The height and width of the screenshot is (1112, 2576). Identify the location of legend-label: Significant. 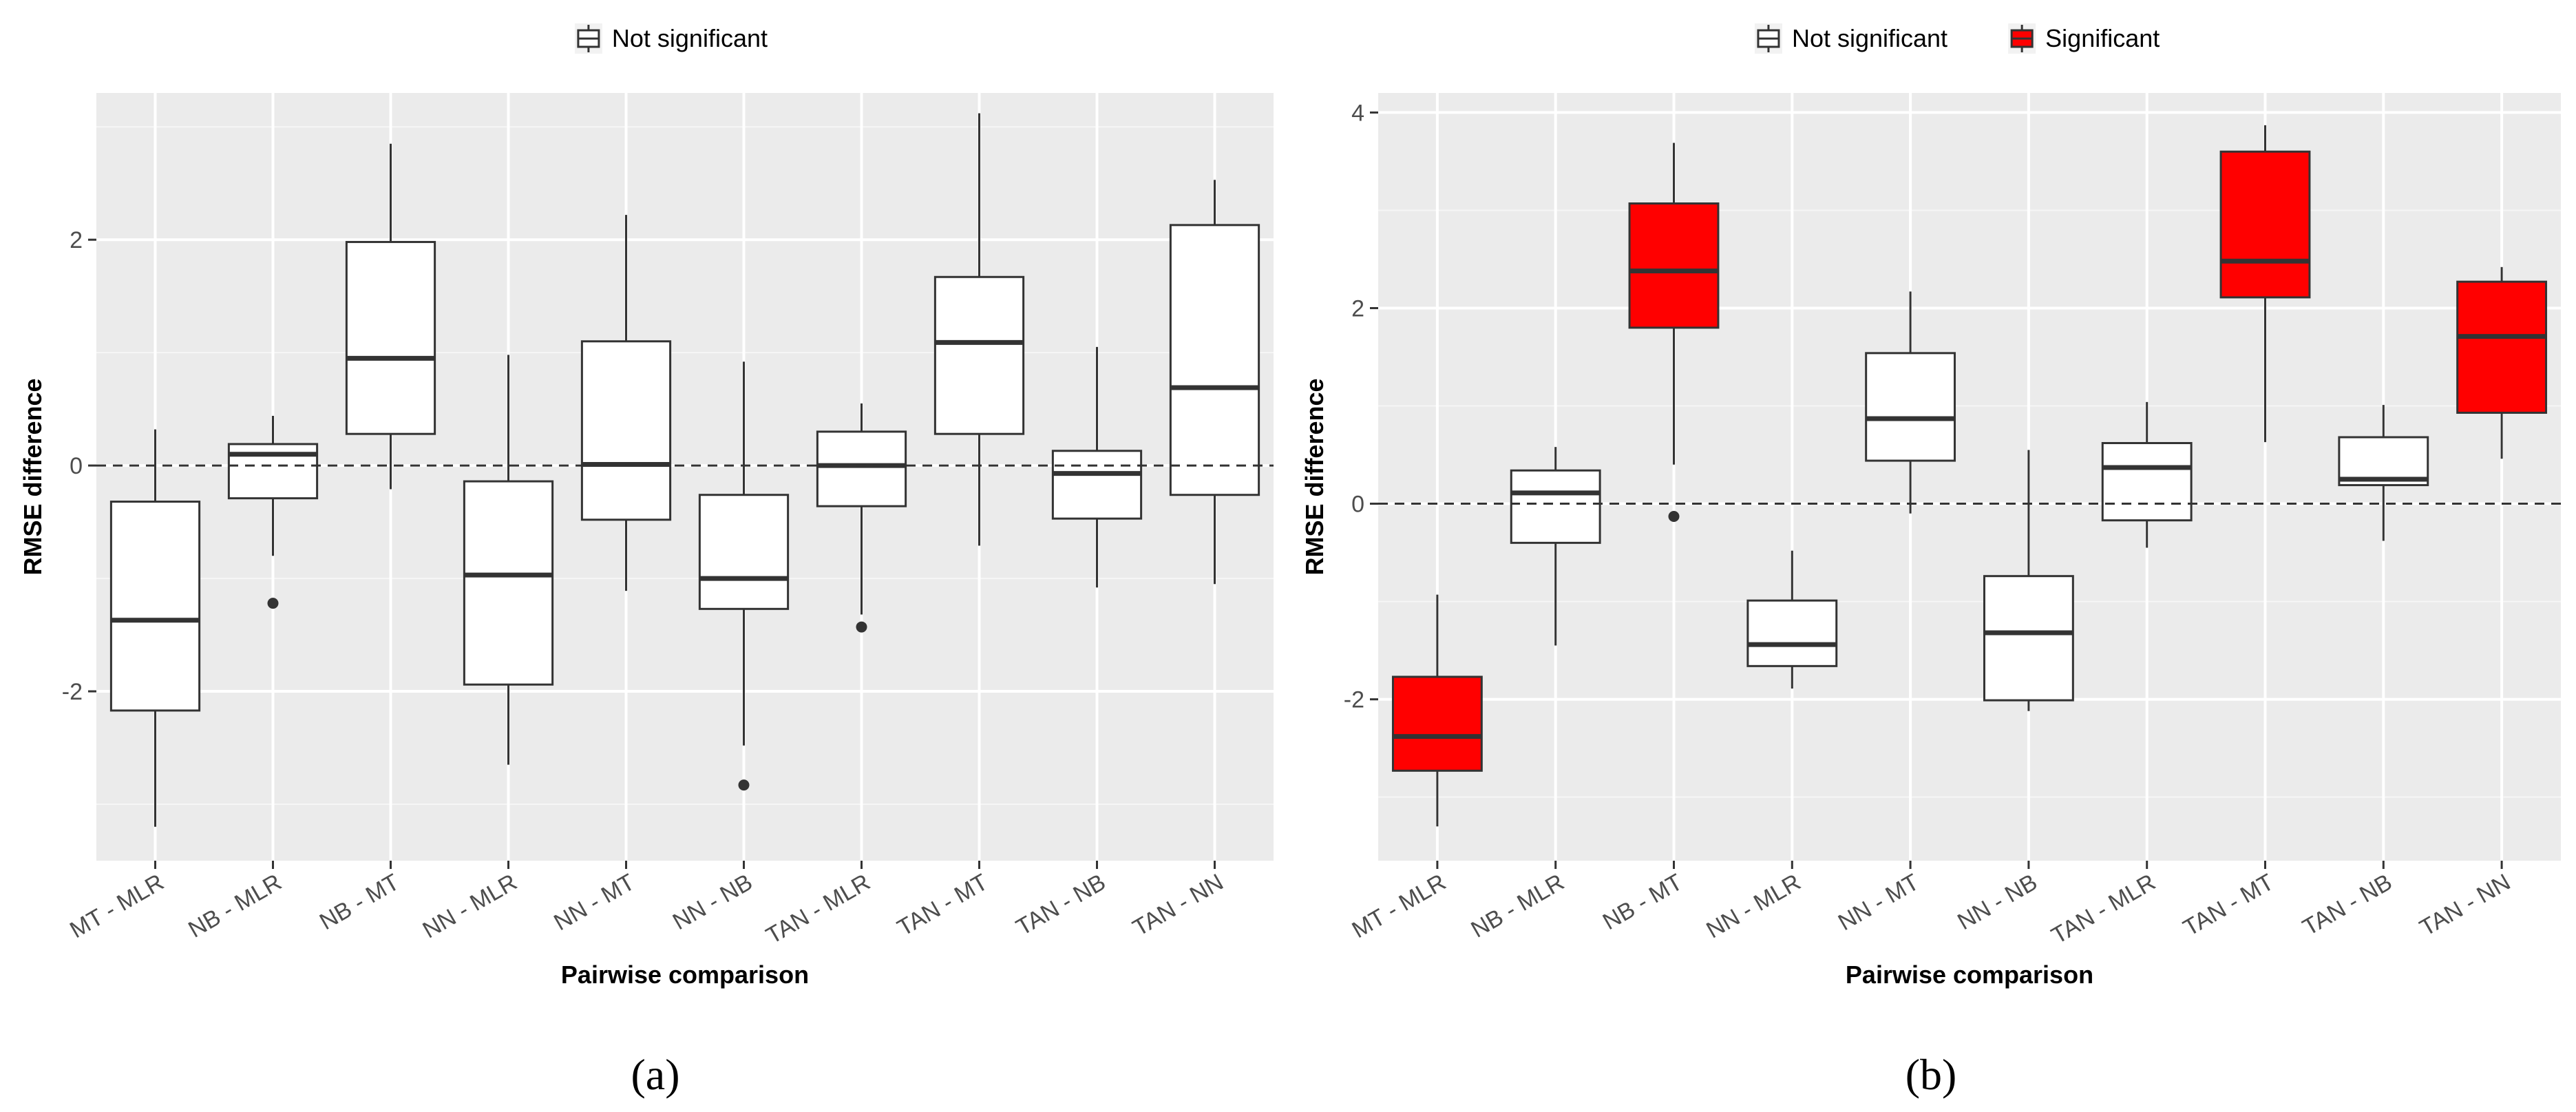
(2102, 38).